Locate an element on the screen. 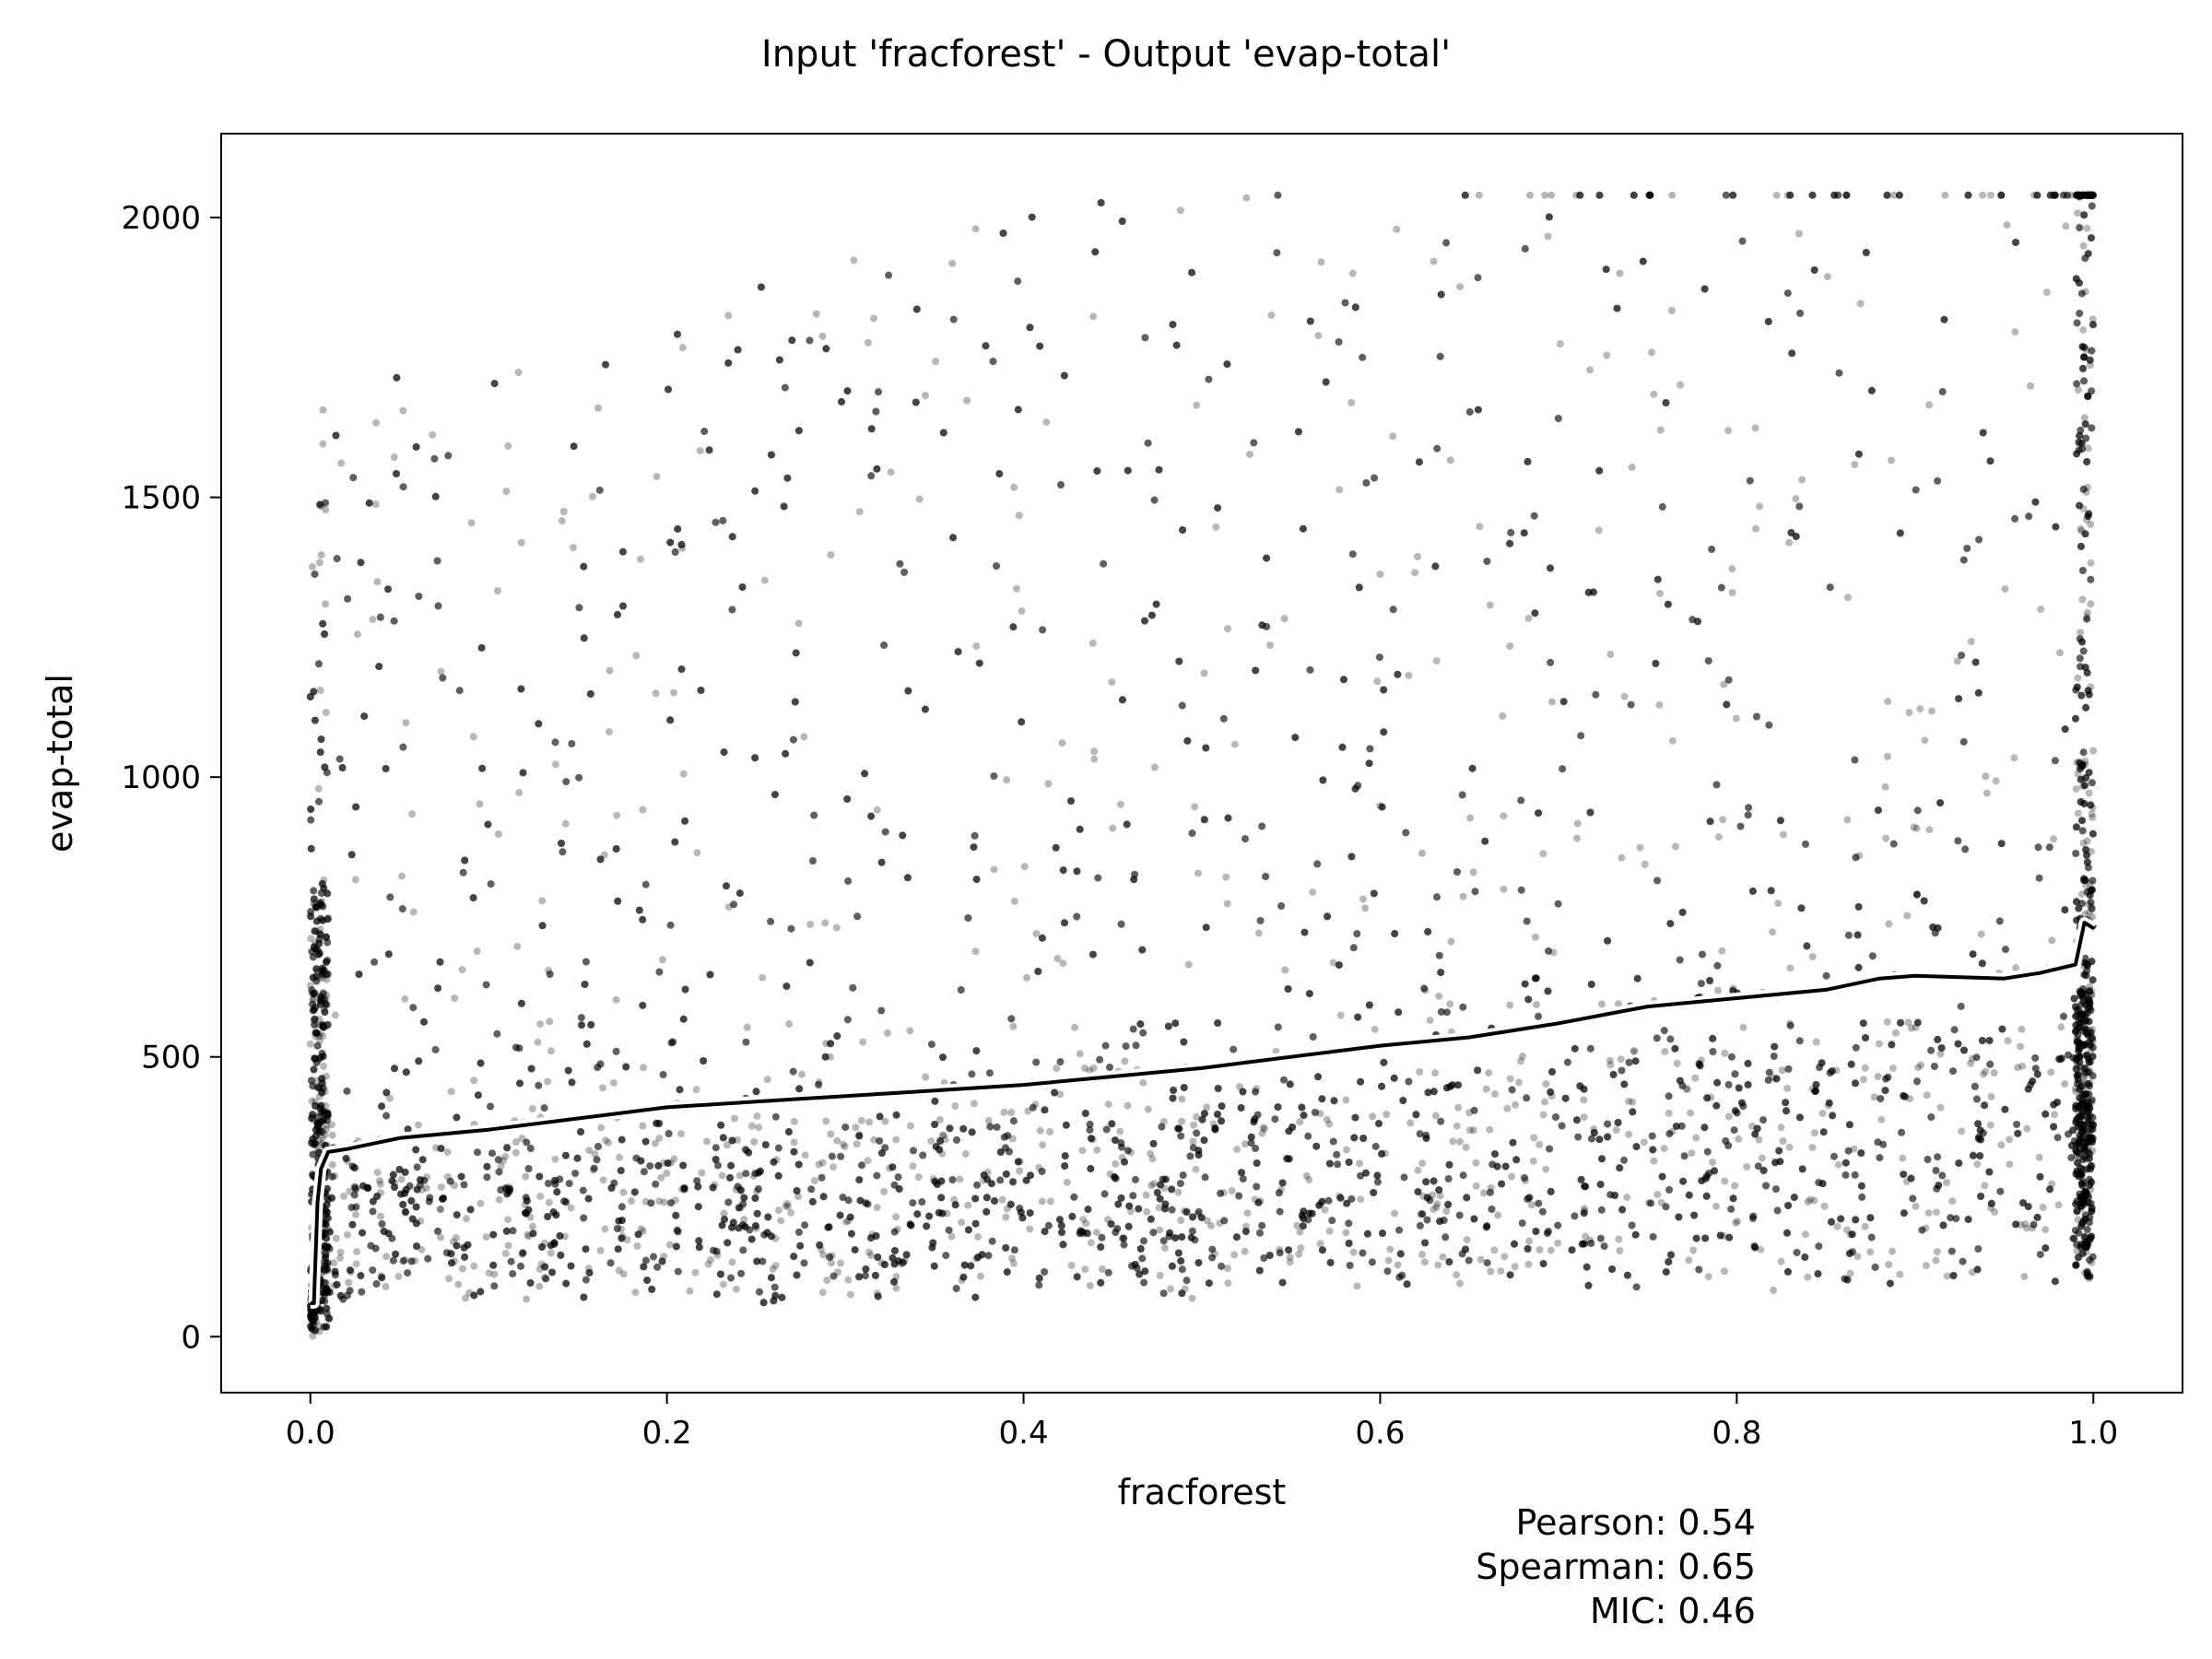 The image size is (2212, 1659). x-tick-label: 0.4 is located at coordinates (1024, 1433).